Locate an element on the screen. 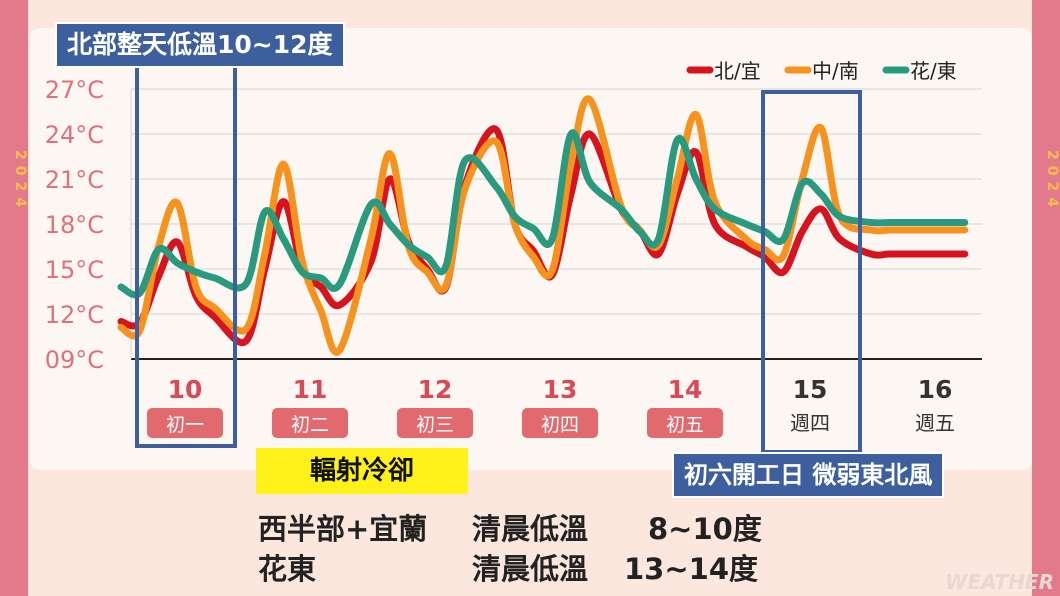  y-tick-label: 12°C is located at coordinates (74, 315).